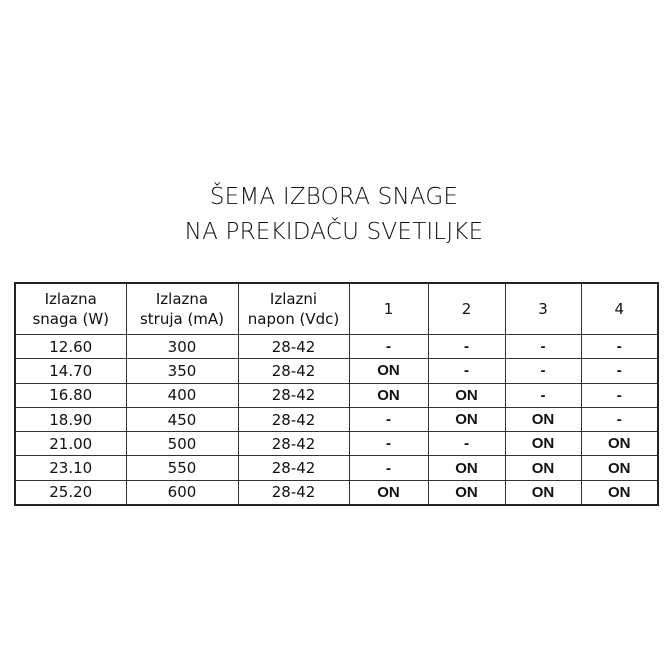  I want to click on cell-output-power: 25.20, so click(70, 492).